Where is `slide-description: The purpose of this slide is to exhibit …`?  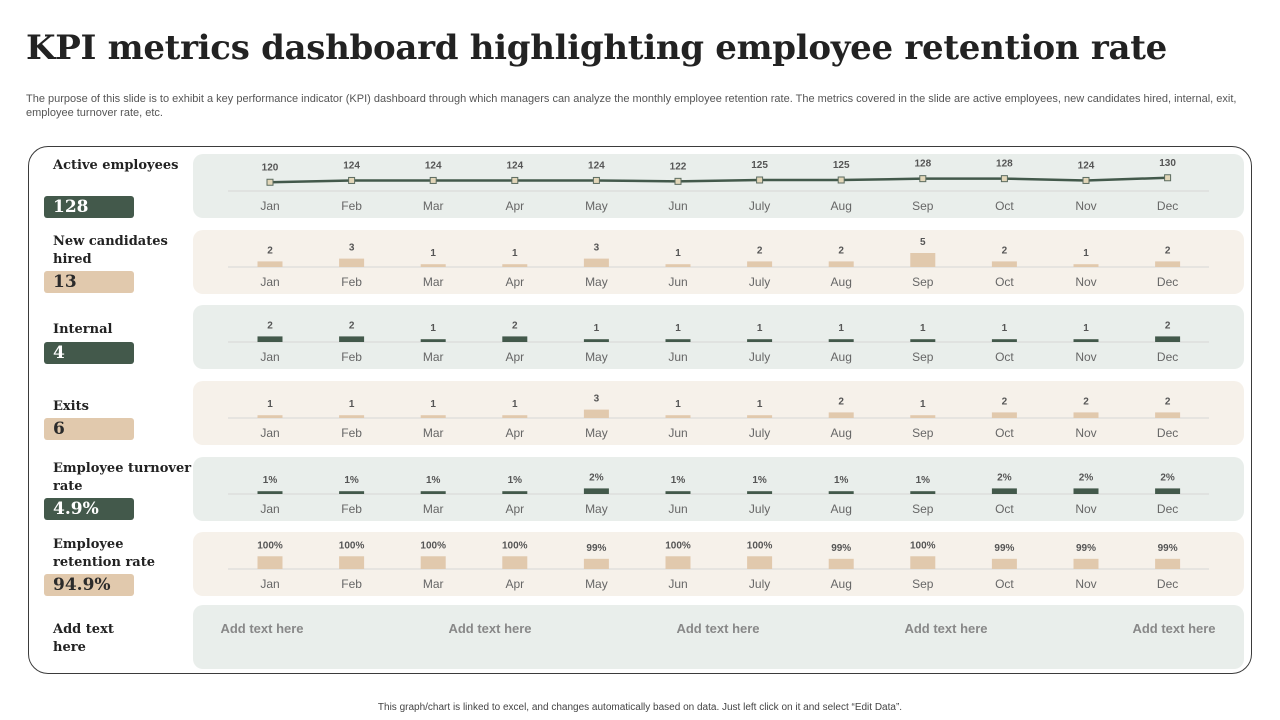 slide-description: The purpose of this slide is to exhibit … is located at coordinates (631, 106).